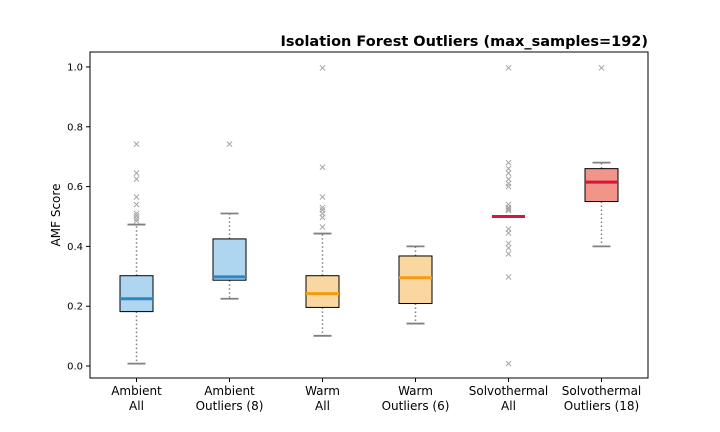 This screenshot has height=432, width=720. I want to click on x-tick-label-line2: Outliers (8), so click(230, 406).